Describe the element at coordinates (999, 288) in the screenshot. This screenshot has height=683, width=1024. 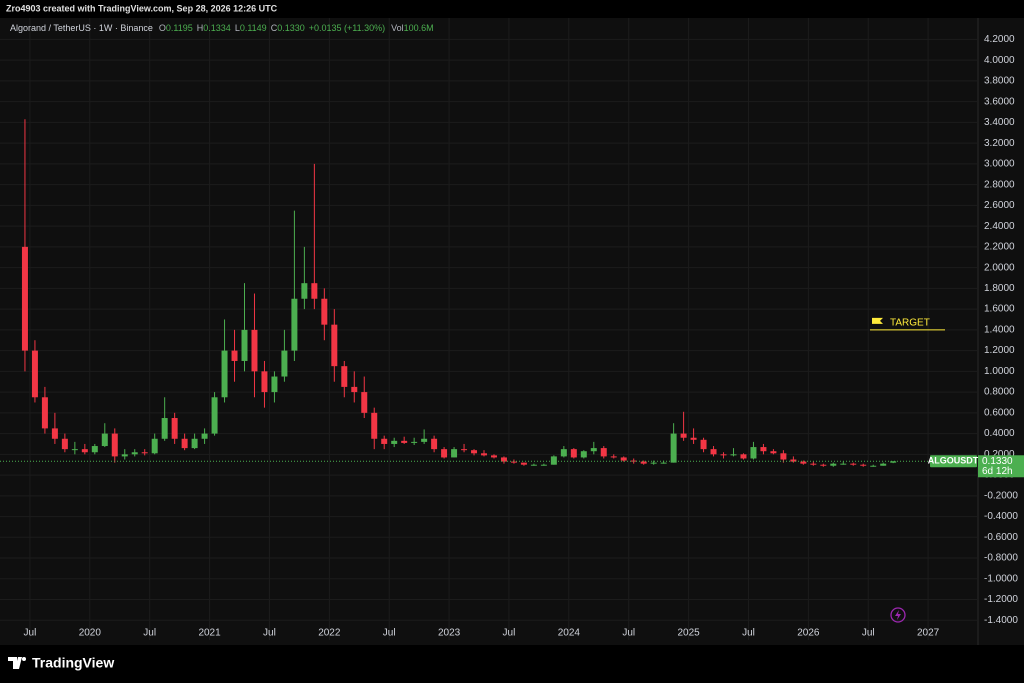
I see `y-tick-label: 1.8000` at that location.